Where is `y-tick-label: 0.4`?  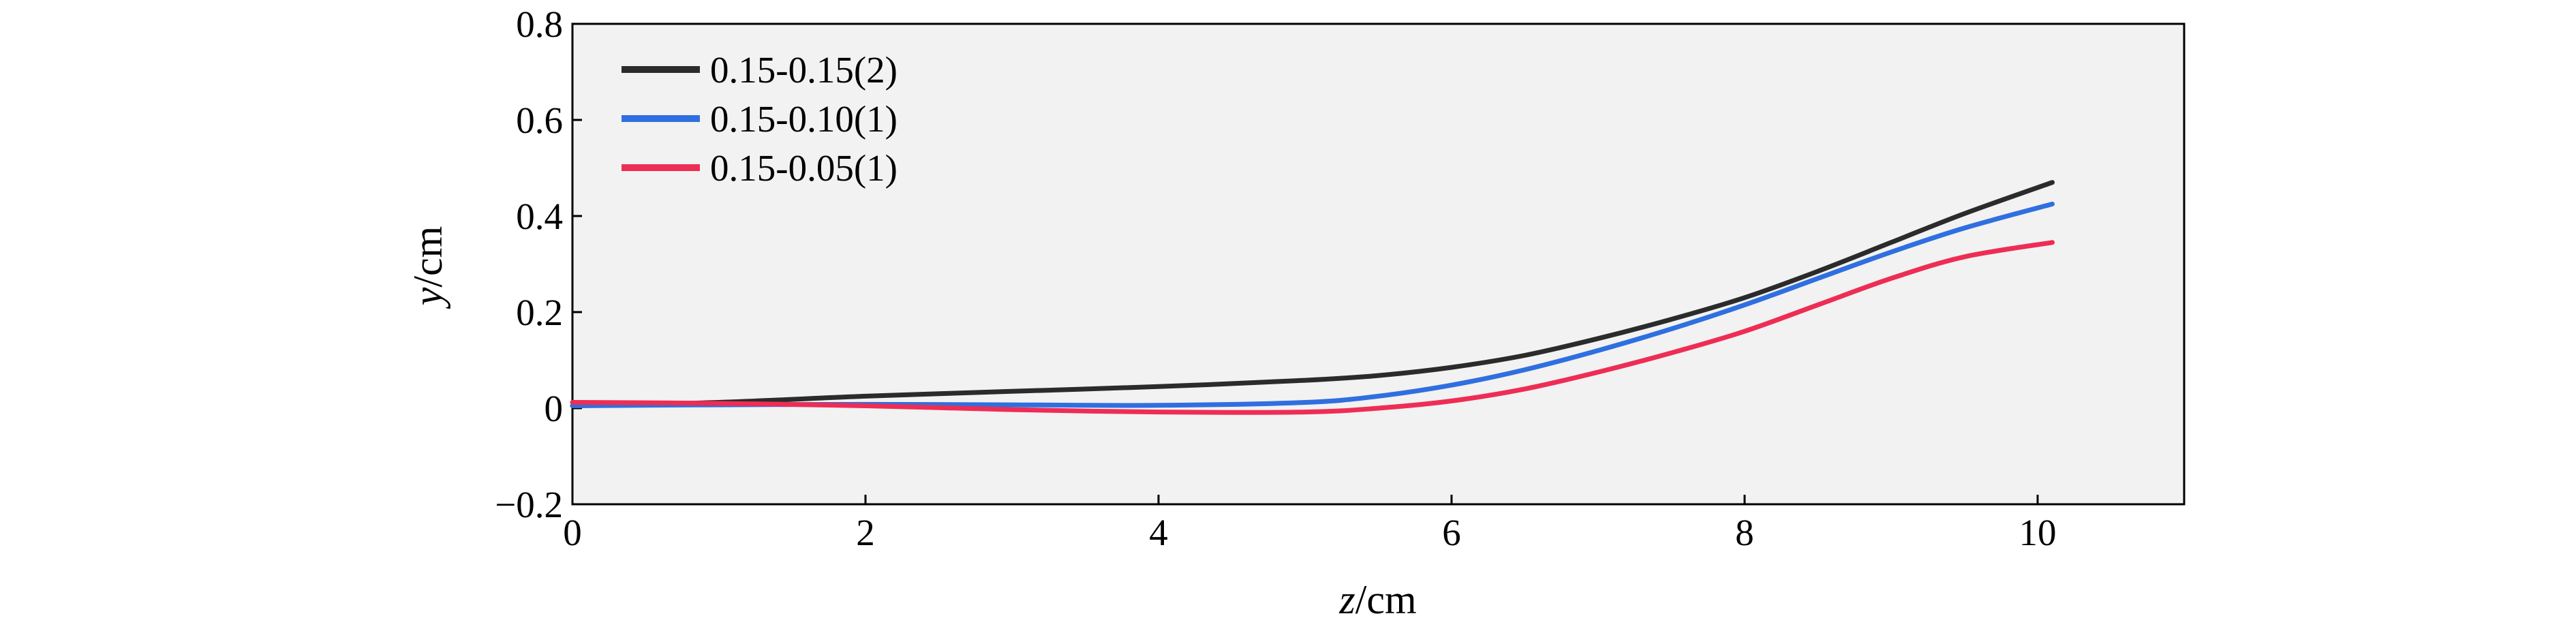 y-tick-label: 0.4 is located at coordinates (539, 216).